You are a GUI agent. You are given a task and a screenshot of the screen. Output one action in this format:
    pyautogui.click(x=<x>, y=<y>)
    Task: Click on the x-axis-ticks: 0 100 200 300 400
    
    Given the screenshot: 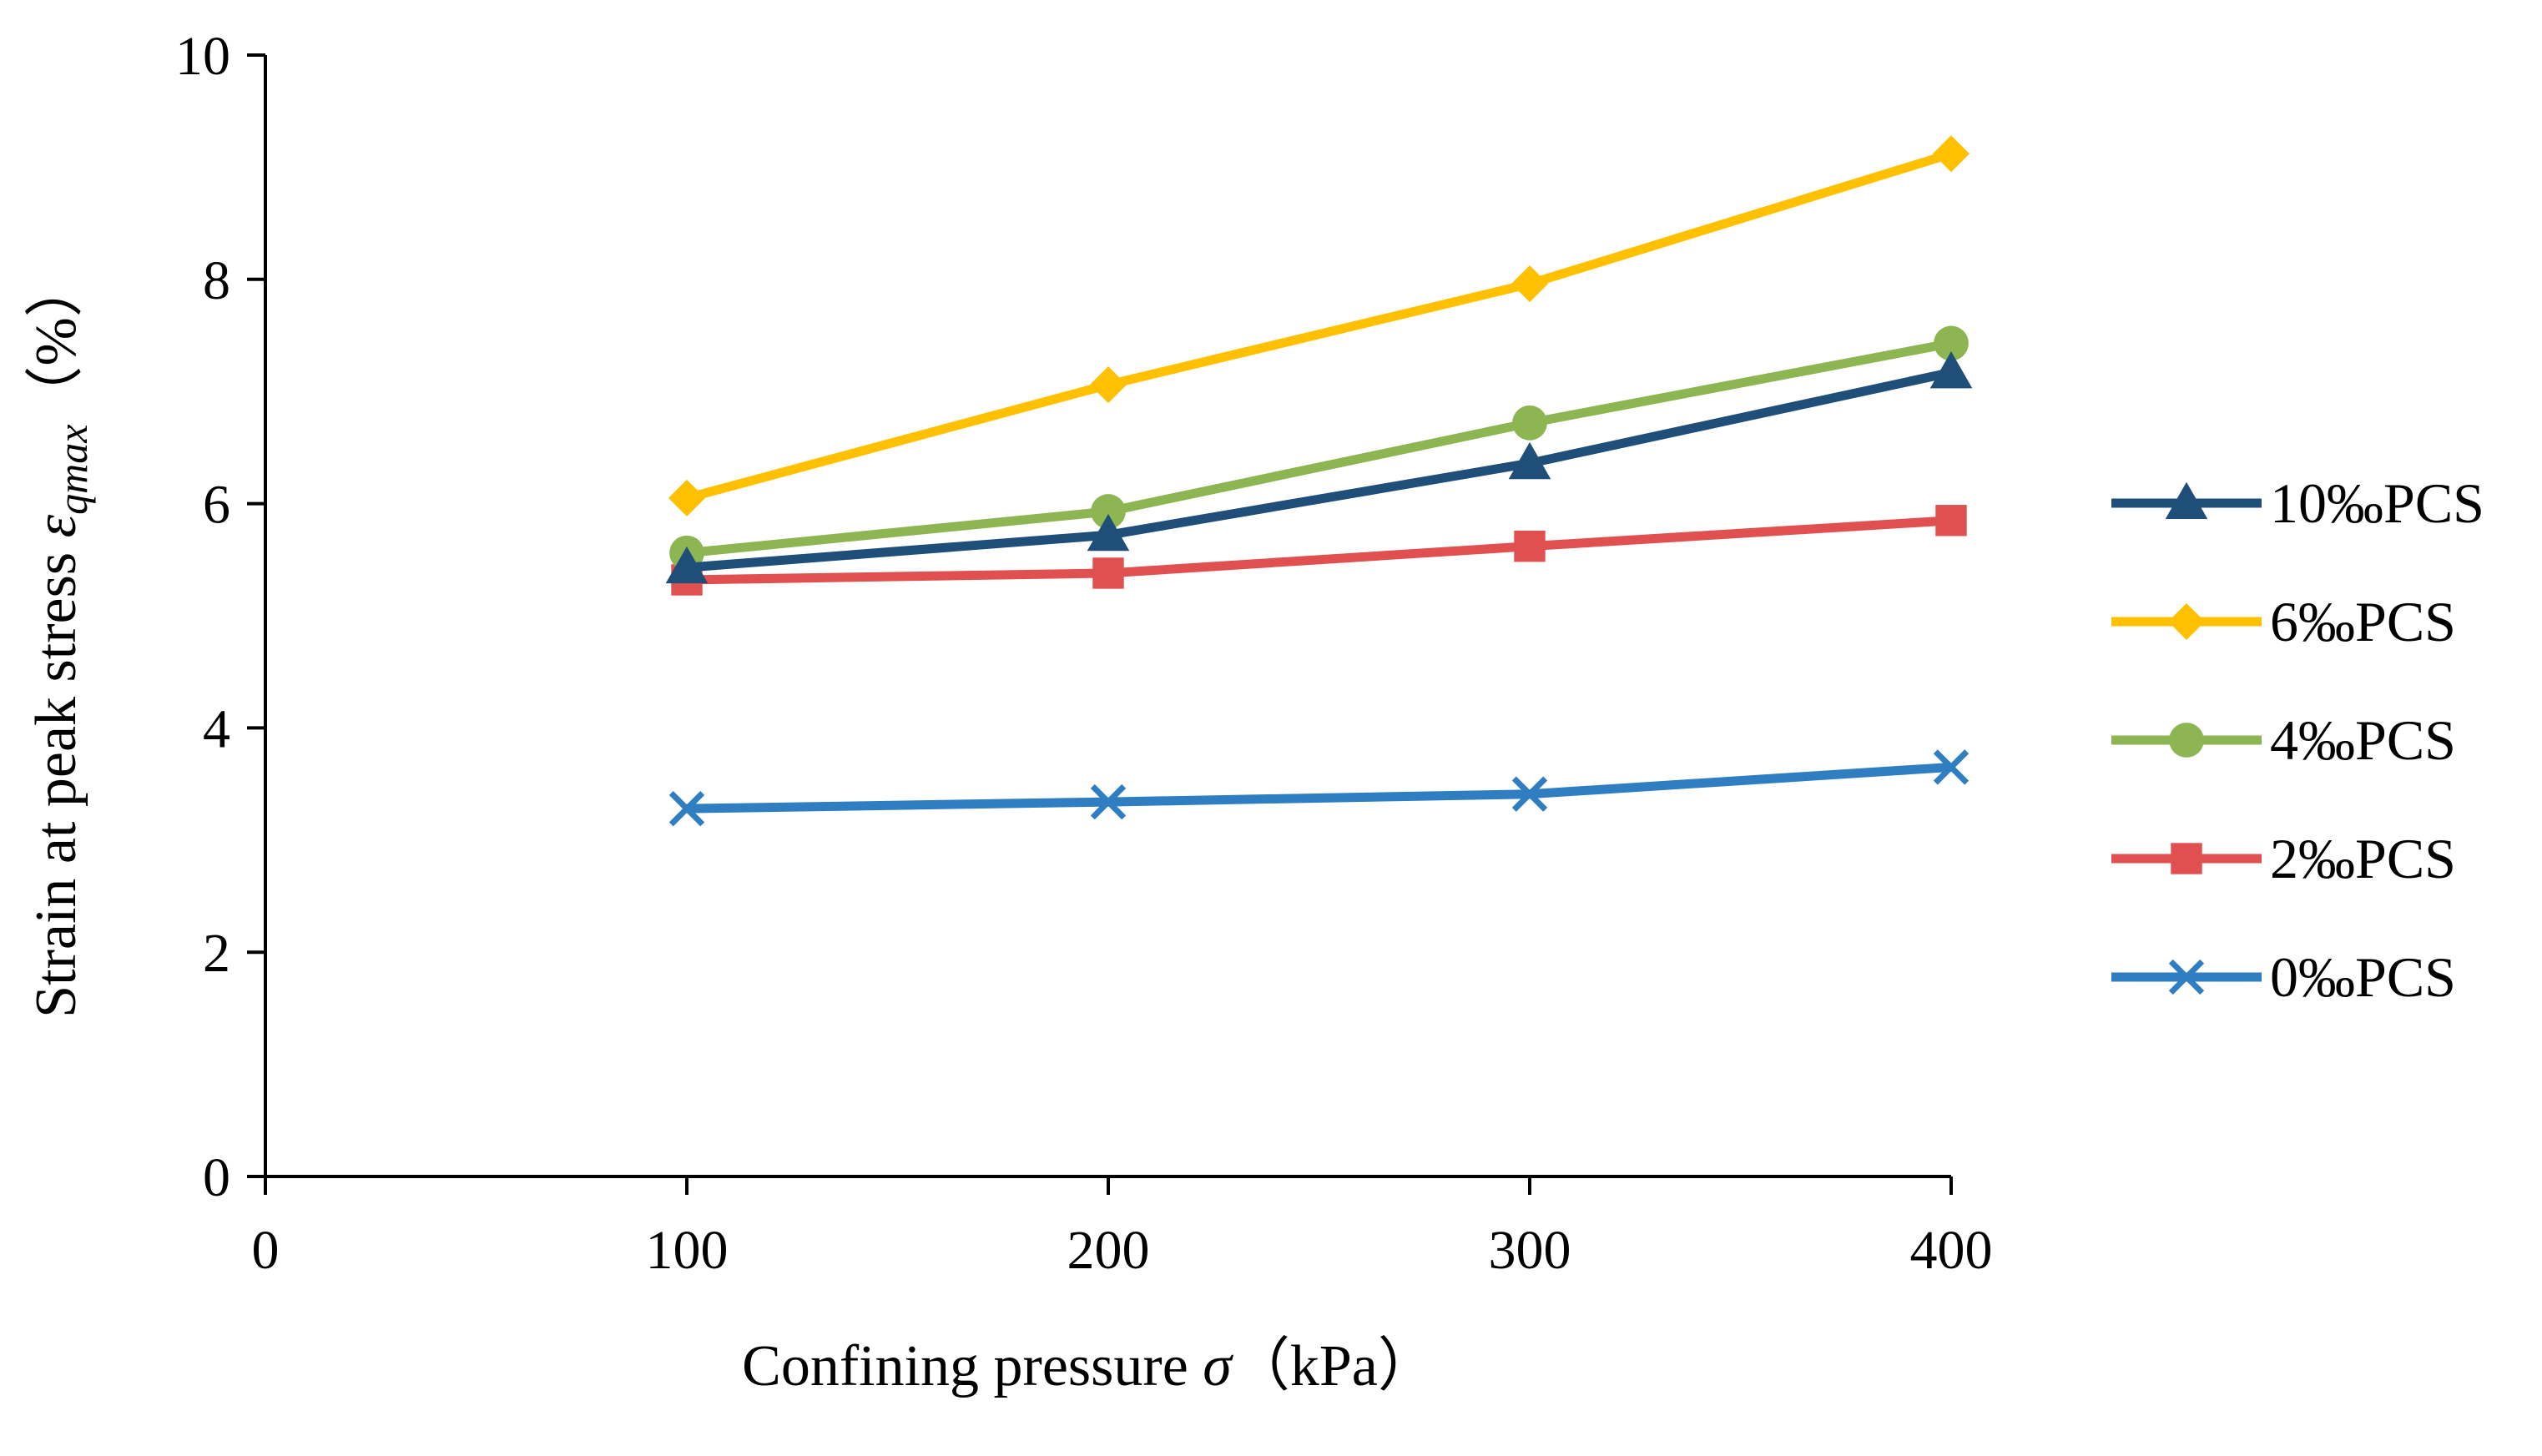 What is the action you would take?
    pyautogui.click(x=1122, y=1228)
    